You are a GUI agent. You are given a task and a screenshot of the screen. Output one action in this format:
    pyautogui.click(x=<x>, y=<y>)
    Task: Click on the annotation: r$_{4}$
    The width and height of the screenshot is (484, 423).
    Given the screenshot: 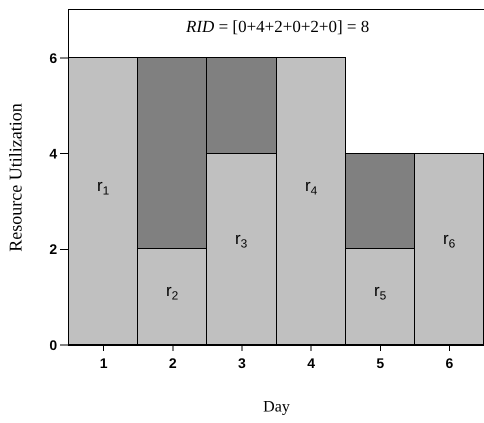 What is the action you would take?
    pyautogui.click(x=311, y=187)
    